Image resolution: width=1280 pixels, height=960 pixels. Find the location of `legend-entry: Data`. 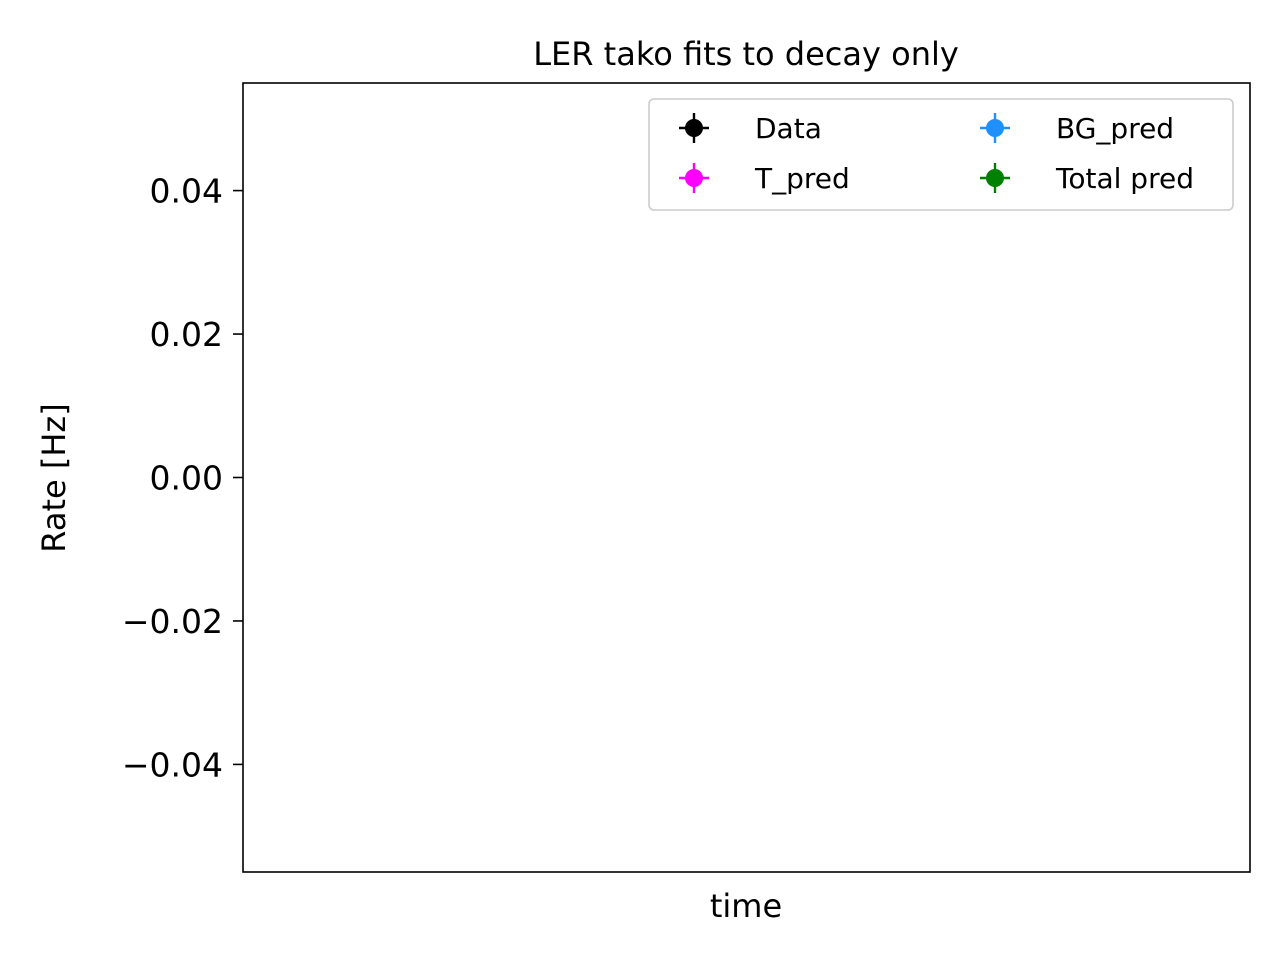

legend-entry: Data is located at coordinates (750, 128).